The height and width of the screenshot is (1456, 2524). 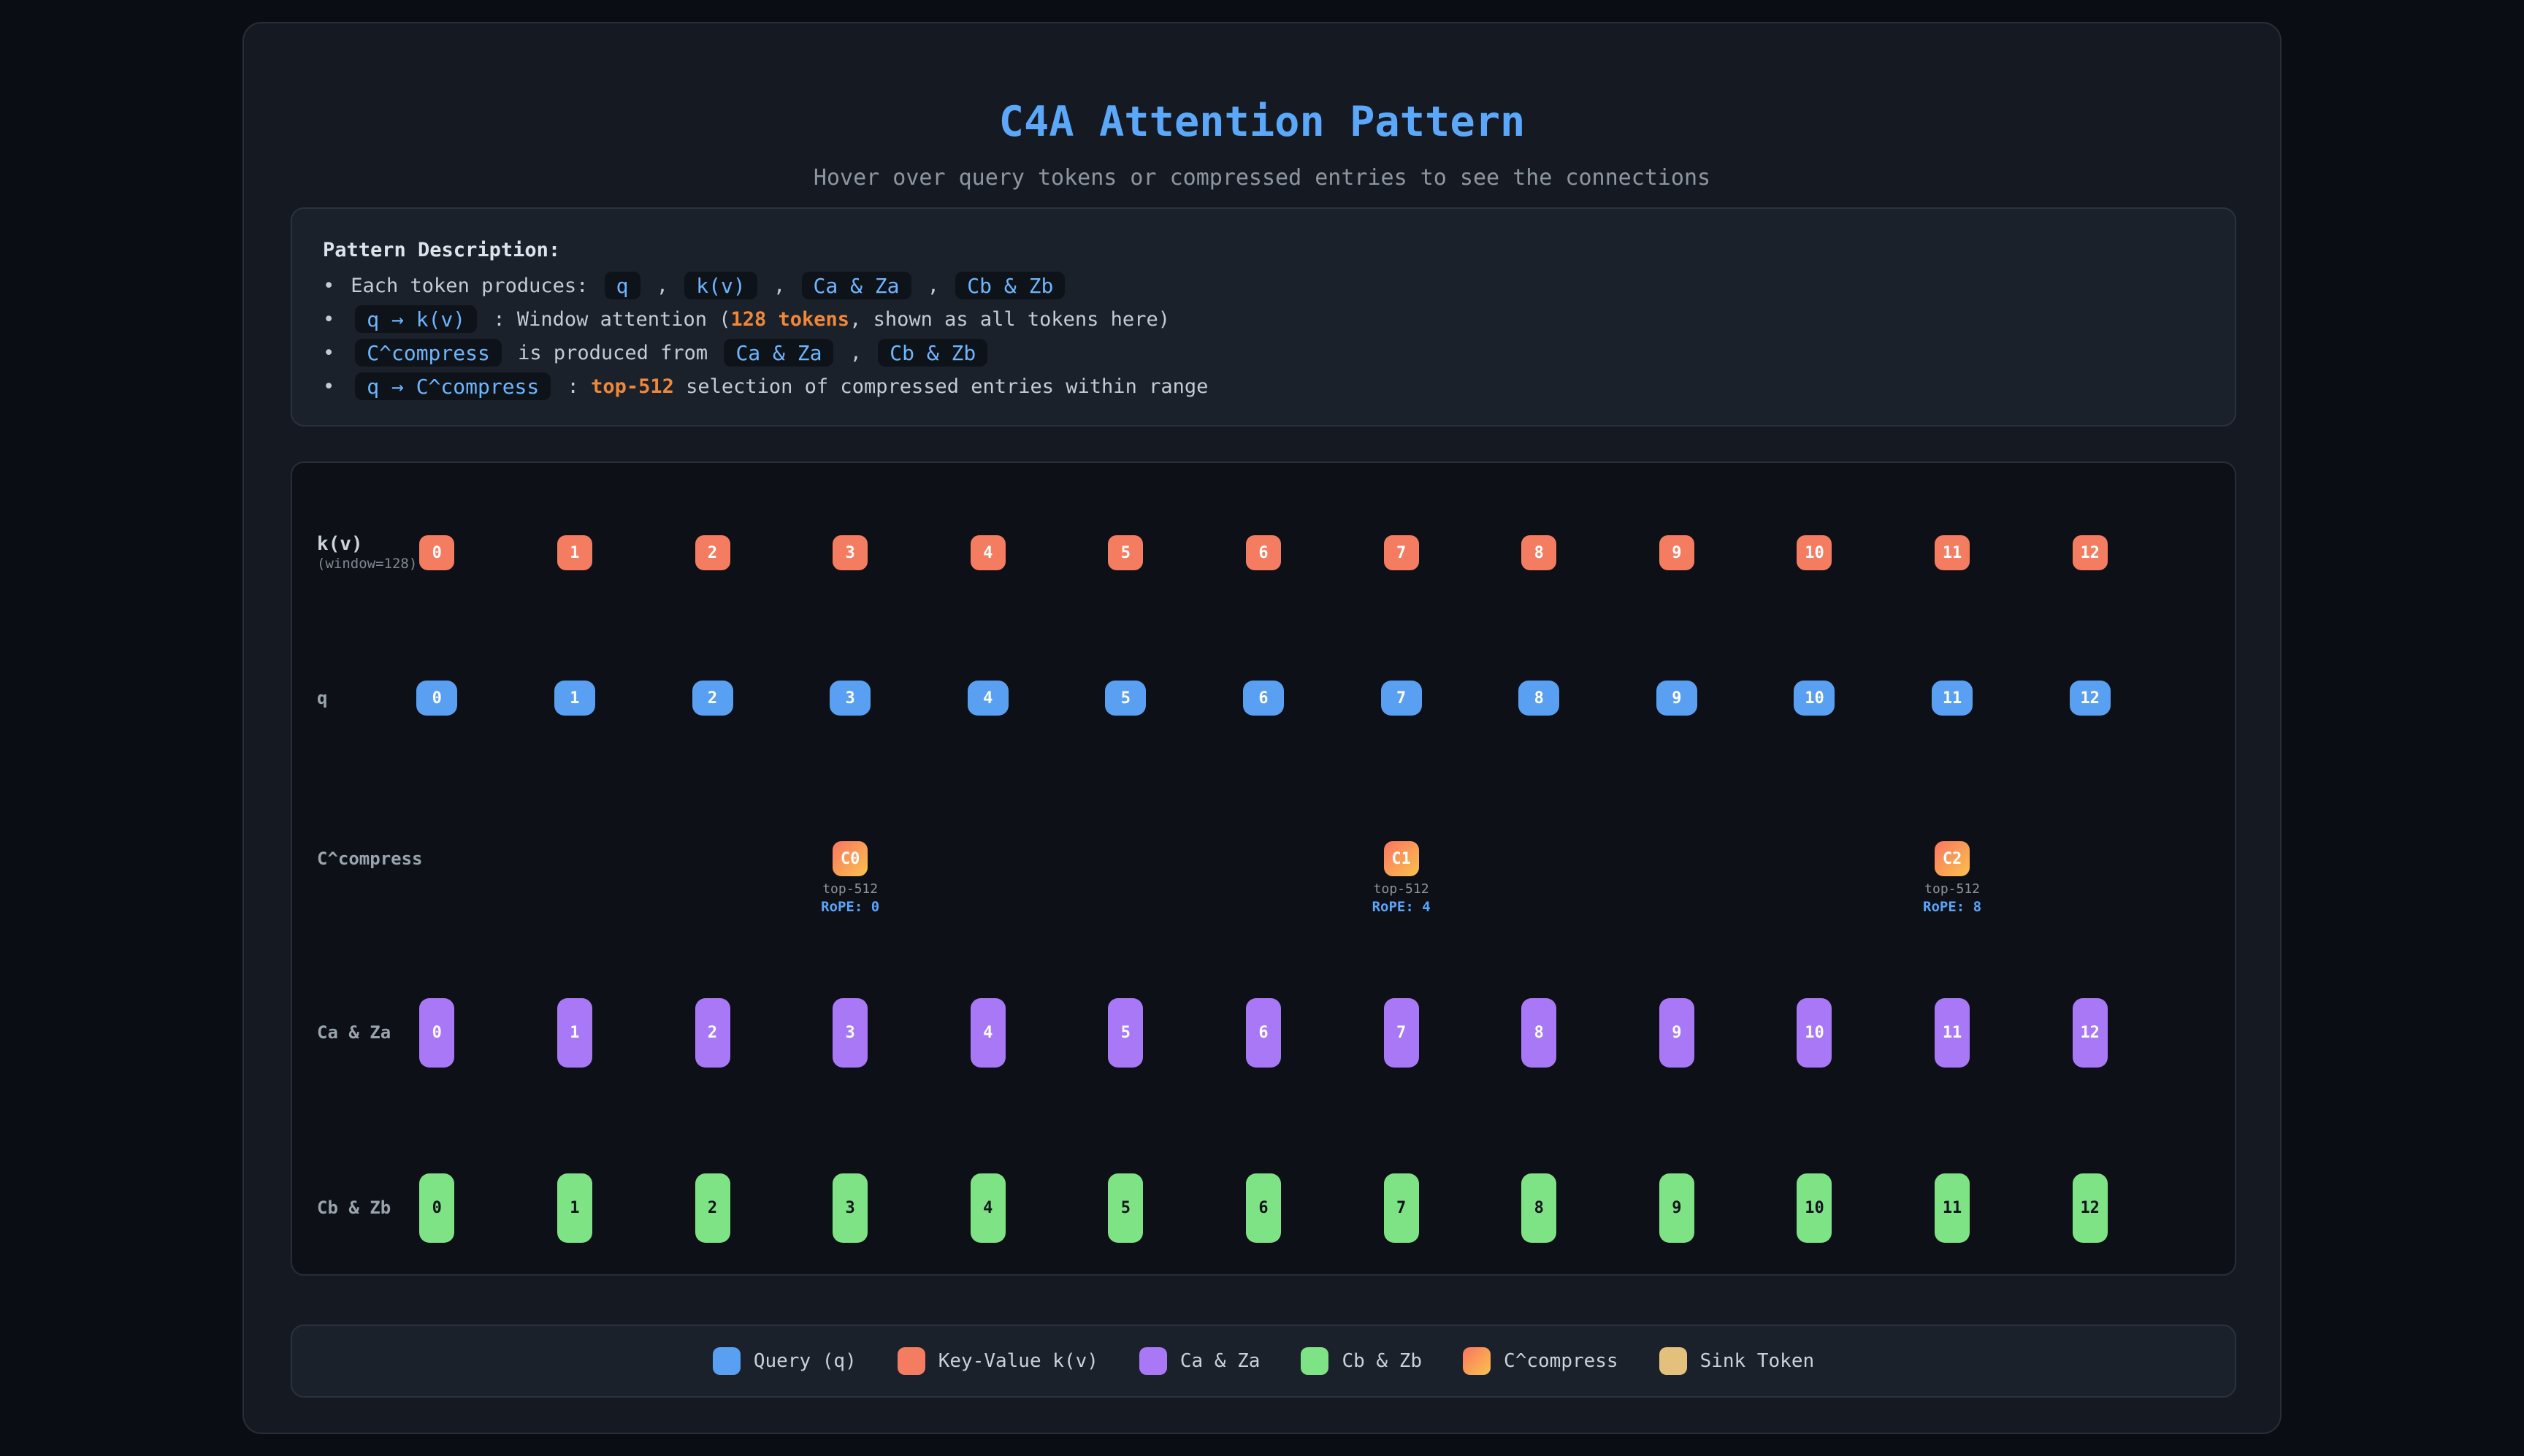 I want to click on legend-item-query: Query (q), so click(x=784, y=1361).